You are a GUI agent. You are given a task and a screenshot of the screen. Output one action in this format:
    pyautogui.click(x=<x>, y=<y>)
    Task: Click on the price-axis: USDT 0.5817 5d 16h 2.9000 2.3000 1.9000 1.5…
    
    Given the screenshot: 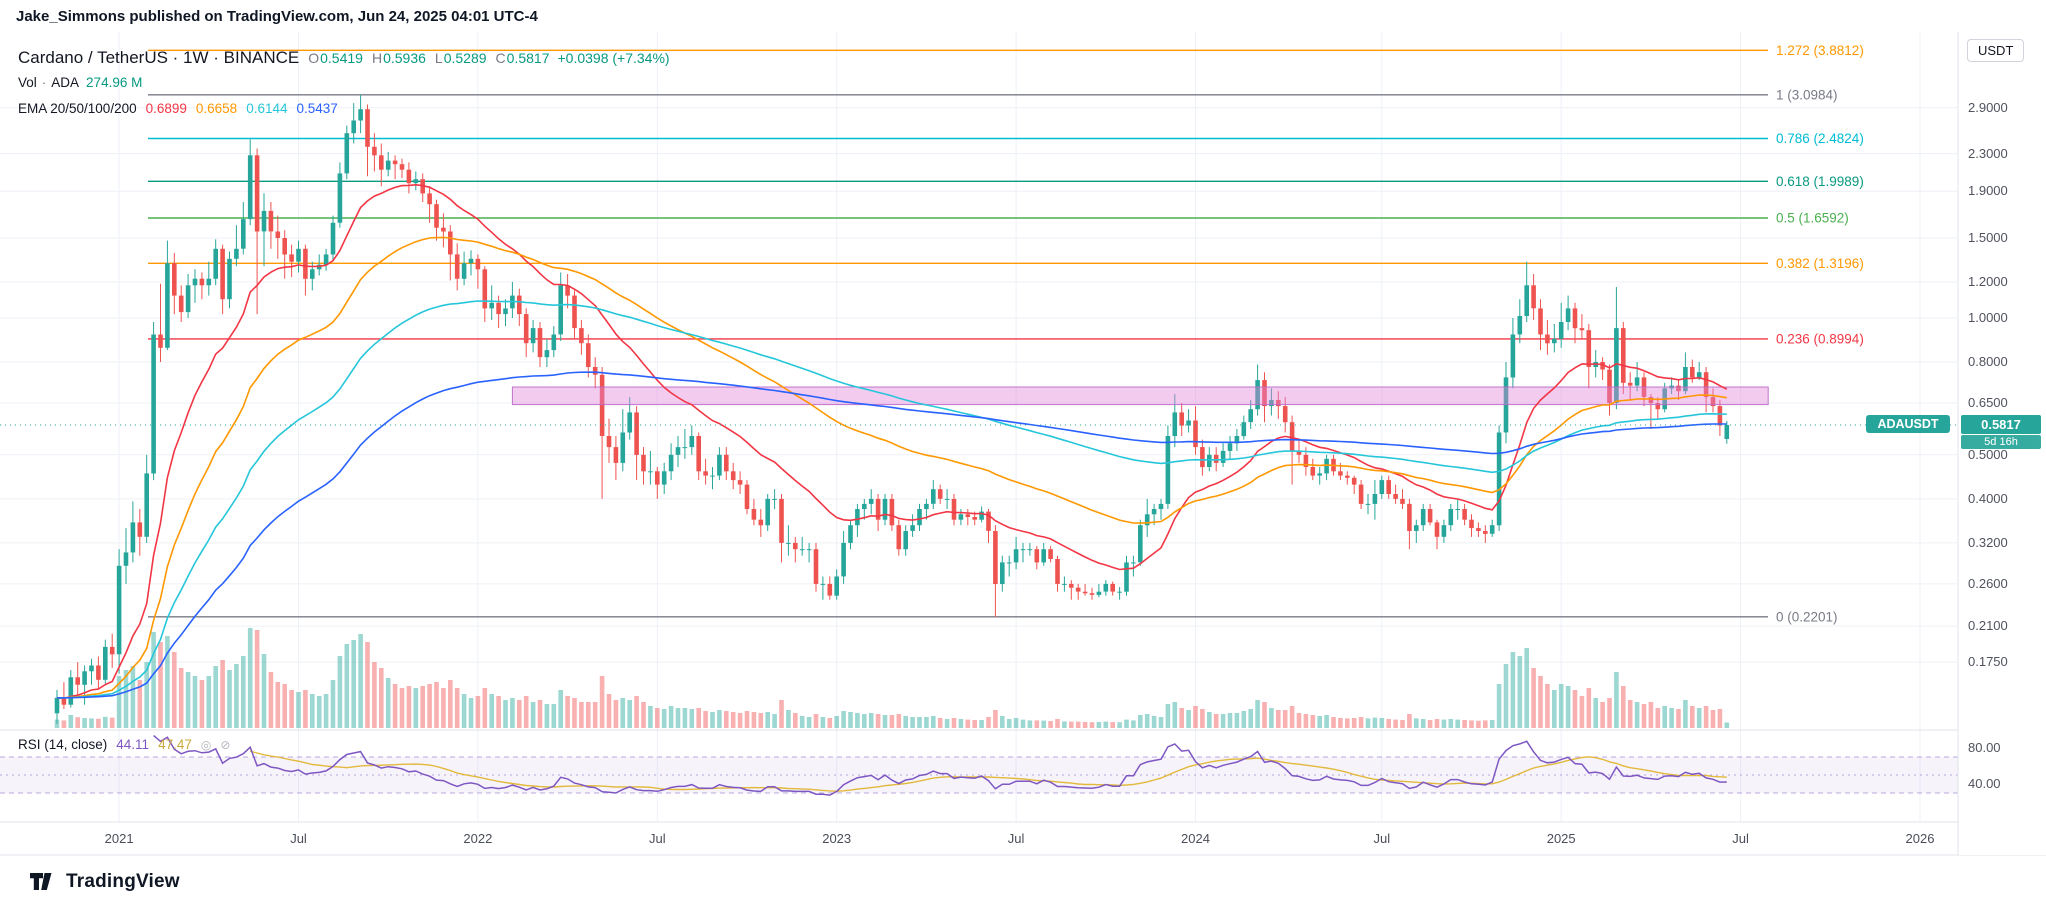 What is the action you would take?
    pyautogui.click(x=2002, y=443)
    